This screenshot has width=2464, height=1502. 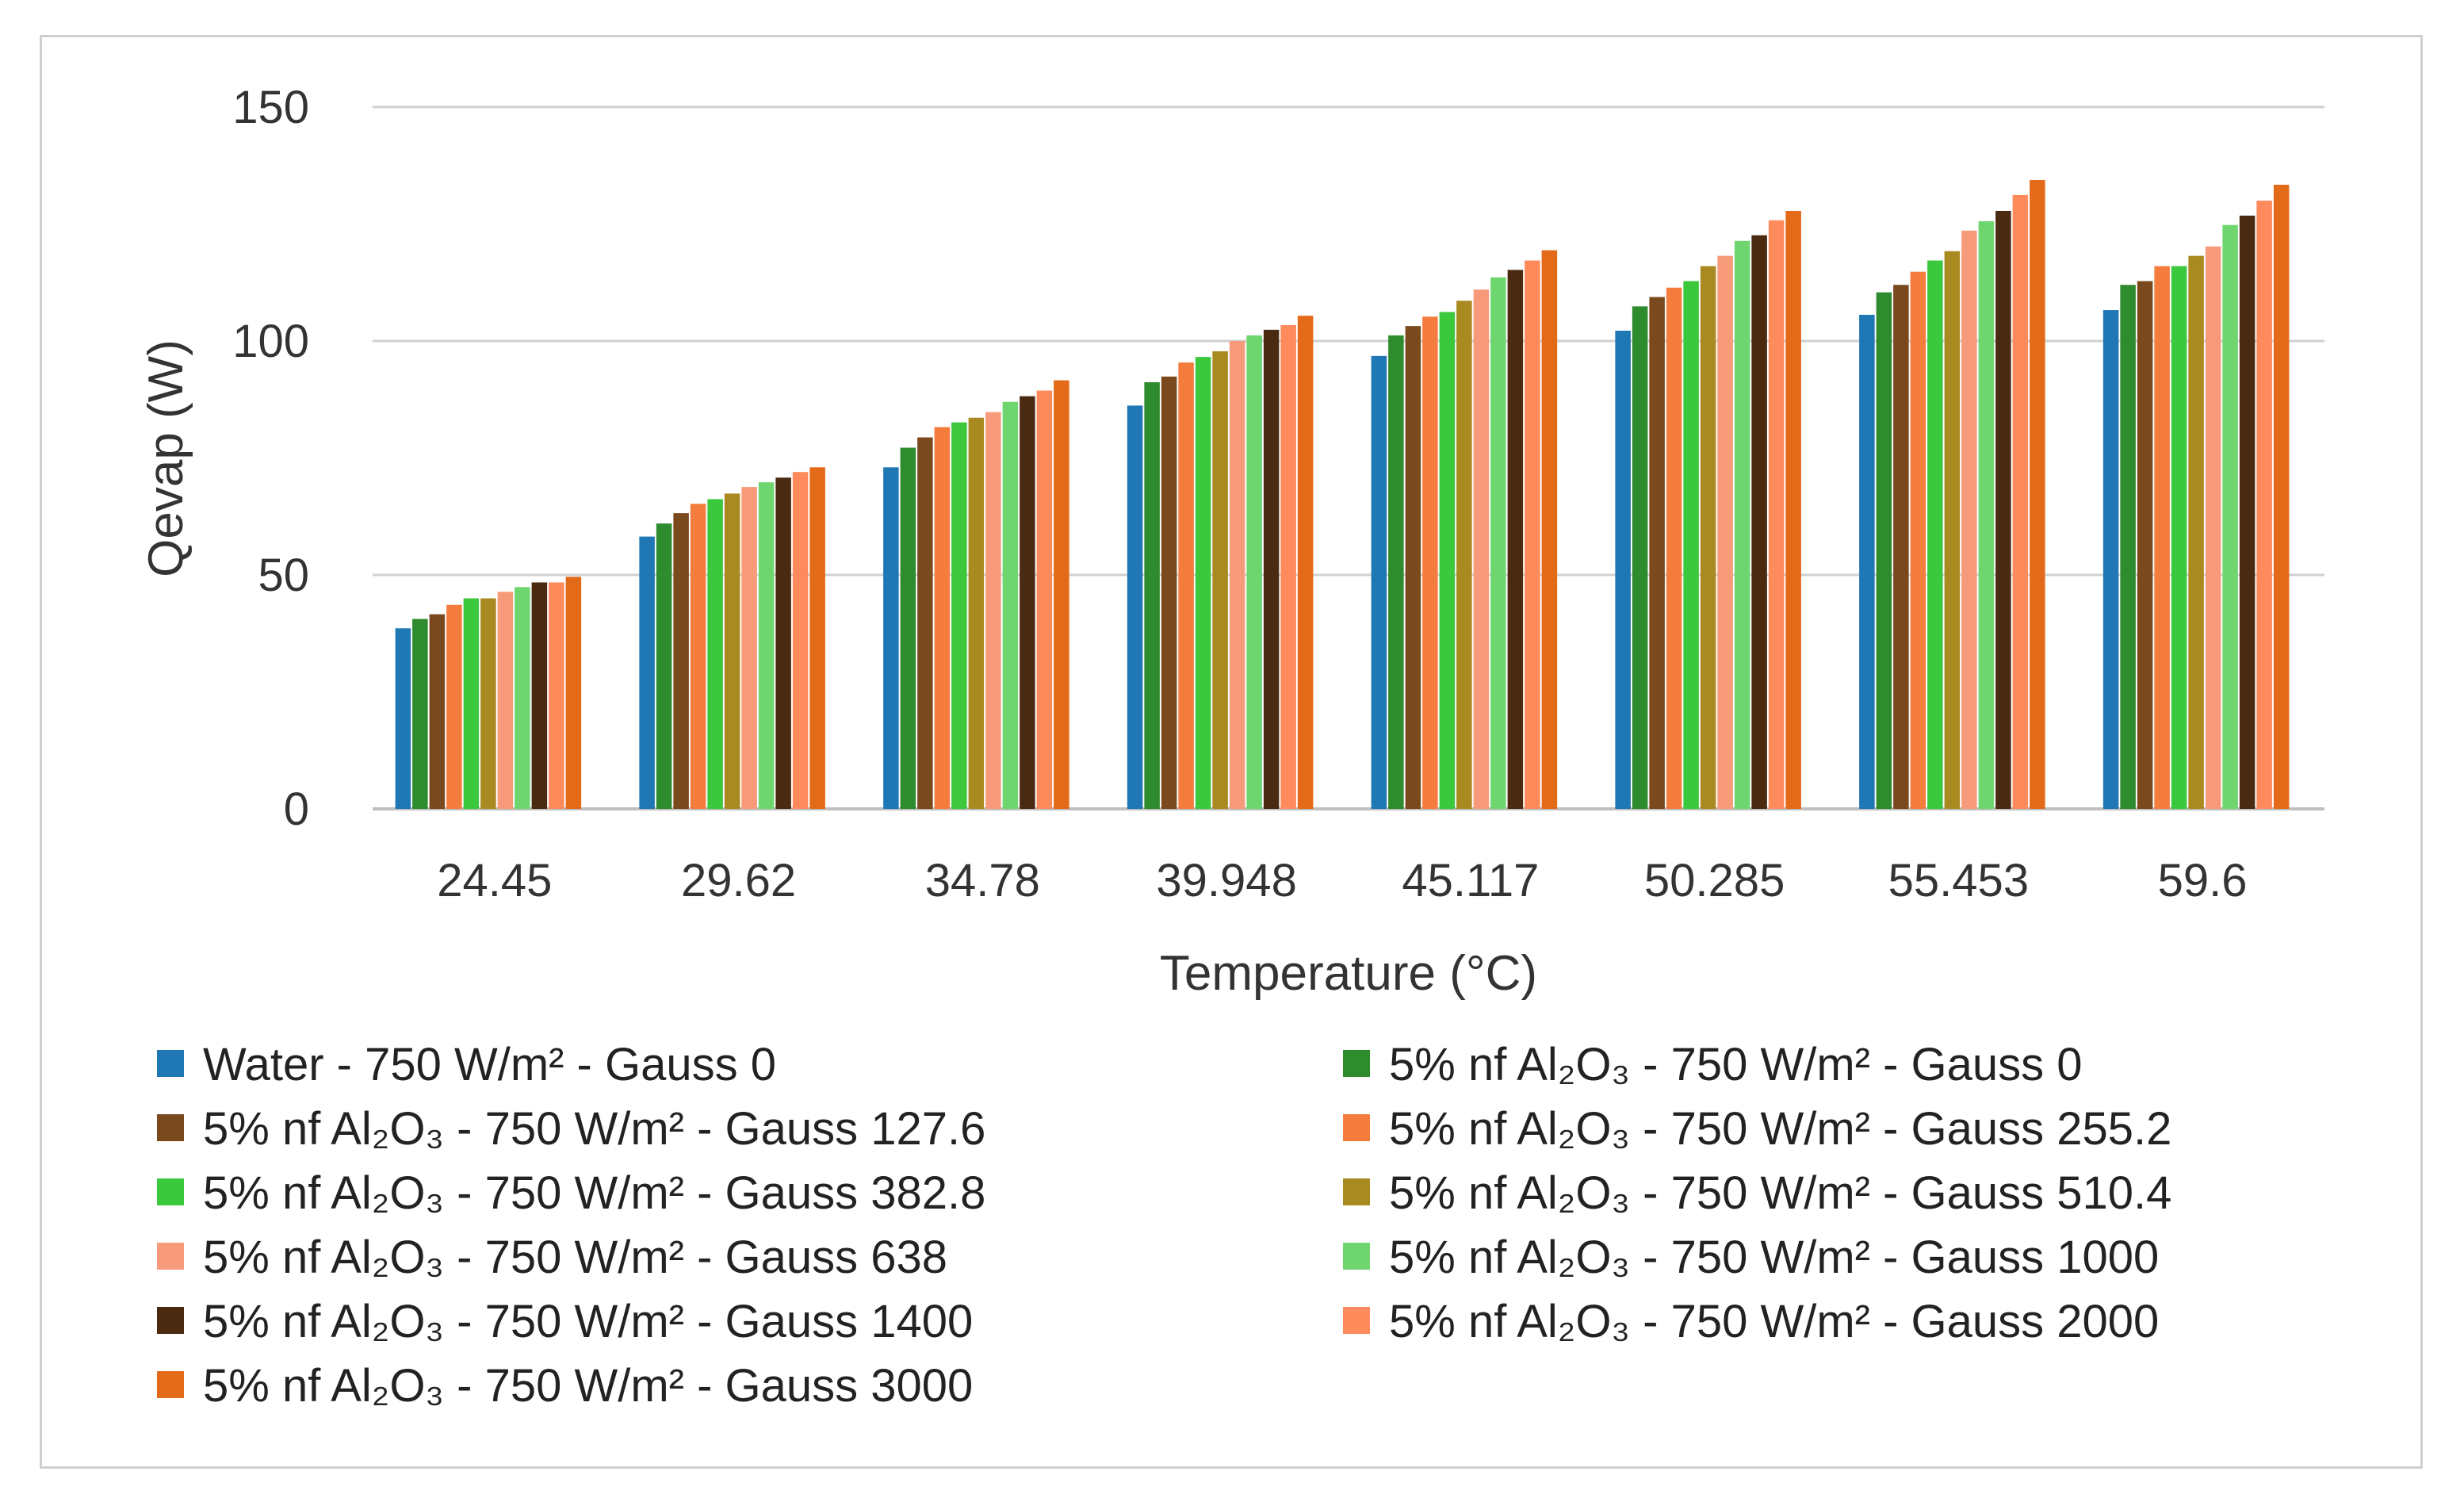 What do you see at coordinates (552, 1257) in the screenshot?
I see `legend-item: 5% nf Al₂O₃ - 750 W/m² - Gauss 638` at bounding box center [552, 1257].